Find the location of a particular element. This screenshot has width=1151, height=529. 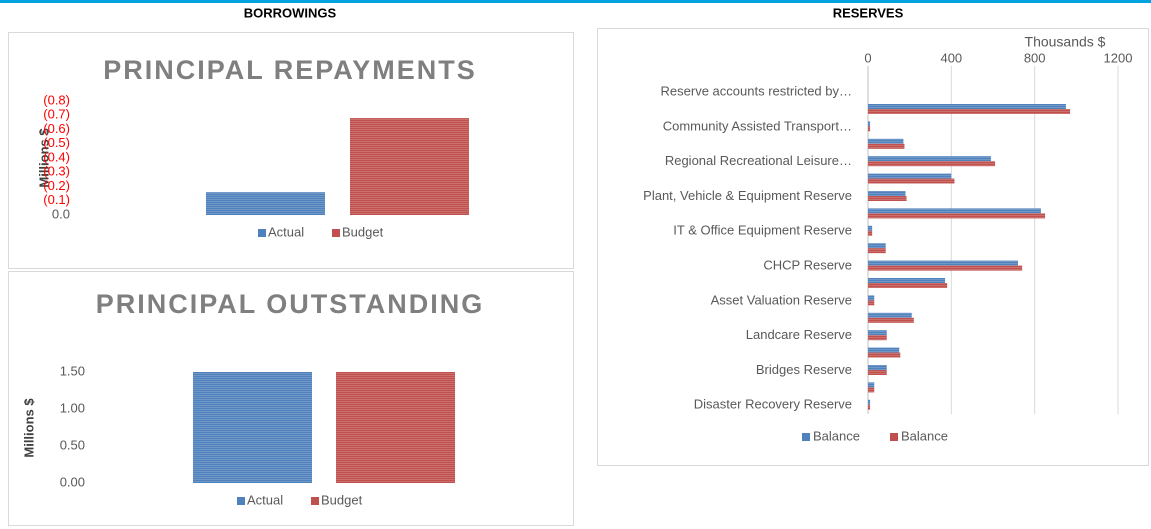

y-tick-label: (0.7) is located at coordinates (56, 114).